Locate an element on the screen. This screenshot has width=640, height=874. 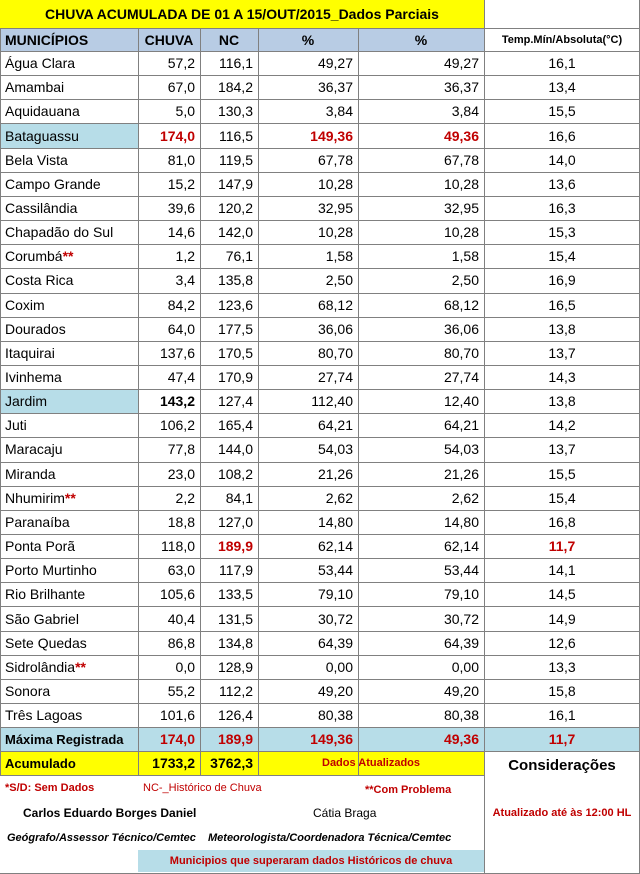
percent-2-value: 32,95 is located at coordinates (461, 207).